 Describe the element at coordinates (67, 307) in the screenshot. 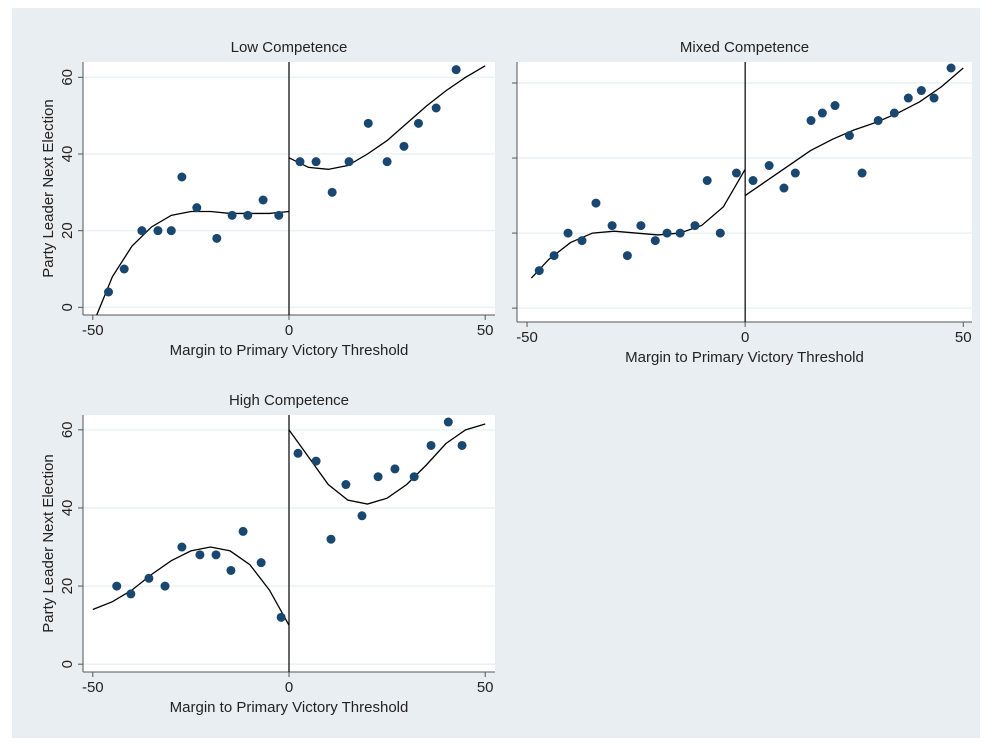

I see `y-tick-label: 0` at that location.